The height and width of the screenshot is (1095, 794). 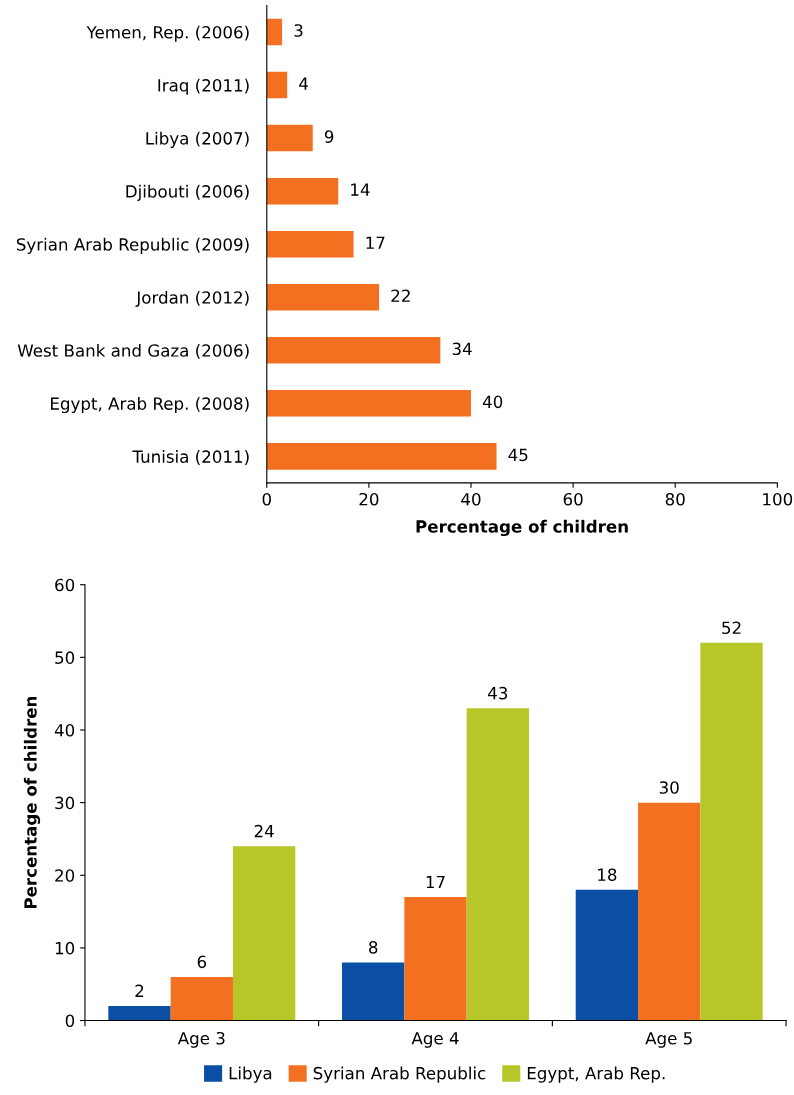 I want to click on data-label: 45, so click(x=518, y=455).